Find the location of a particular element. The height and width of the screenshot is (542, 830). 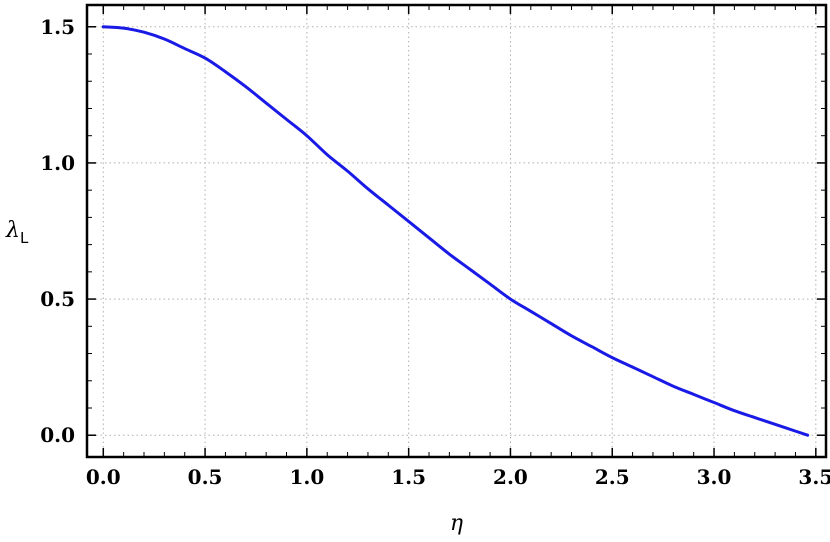

x-tick-label: 0.0 is located at coordinates (103, 477).